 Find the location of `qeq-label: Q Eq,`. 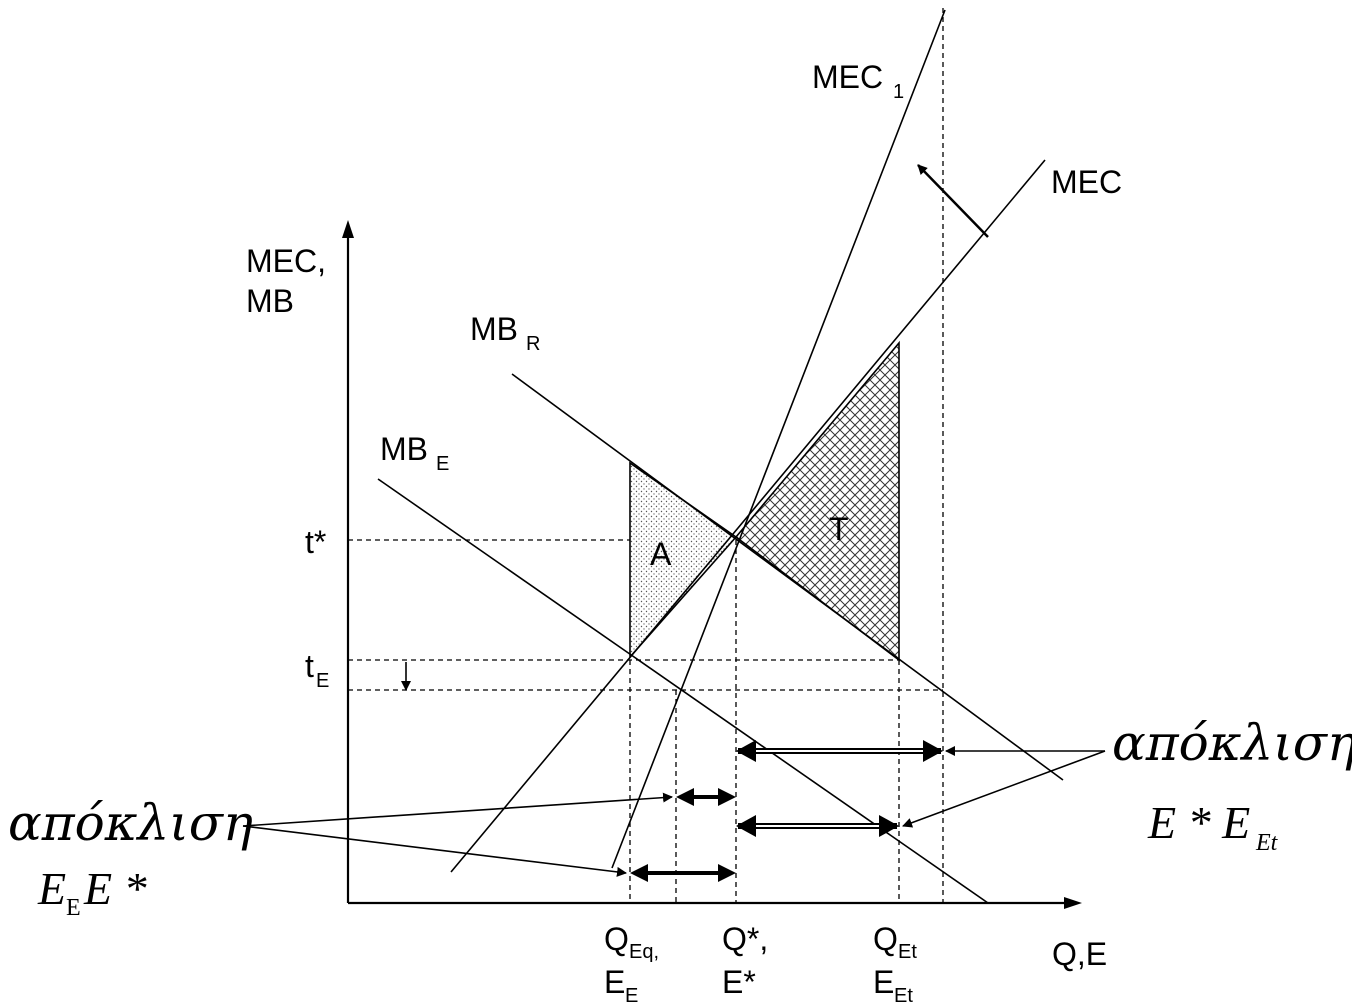

qeq-label: Q Eq, is located at coordinates (631, 942).